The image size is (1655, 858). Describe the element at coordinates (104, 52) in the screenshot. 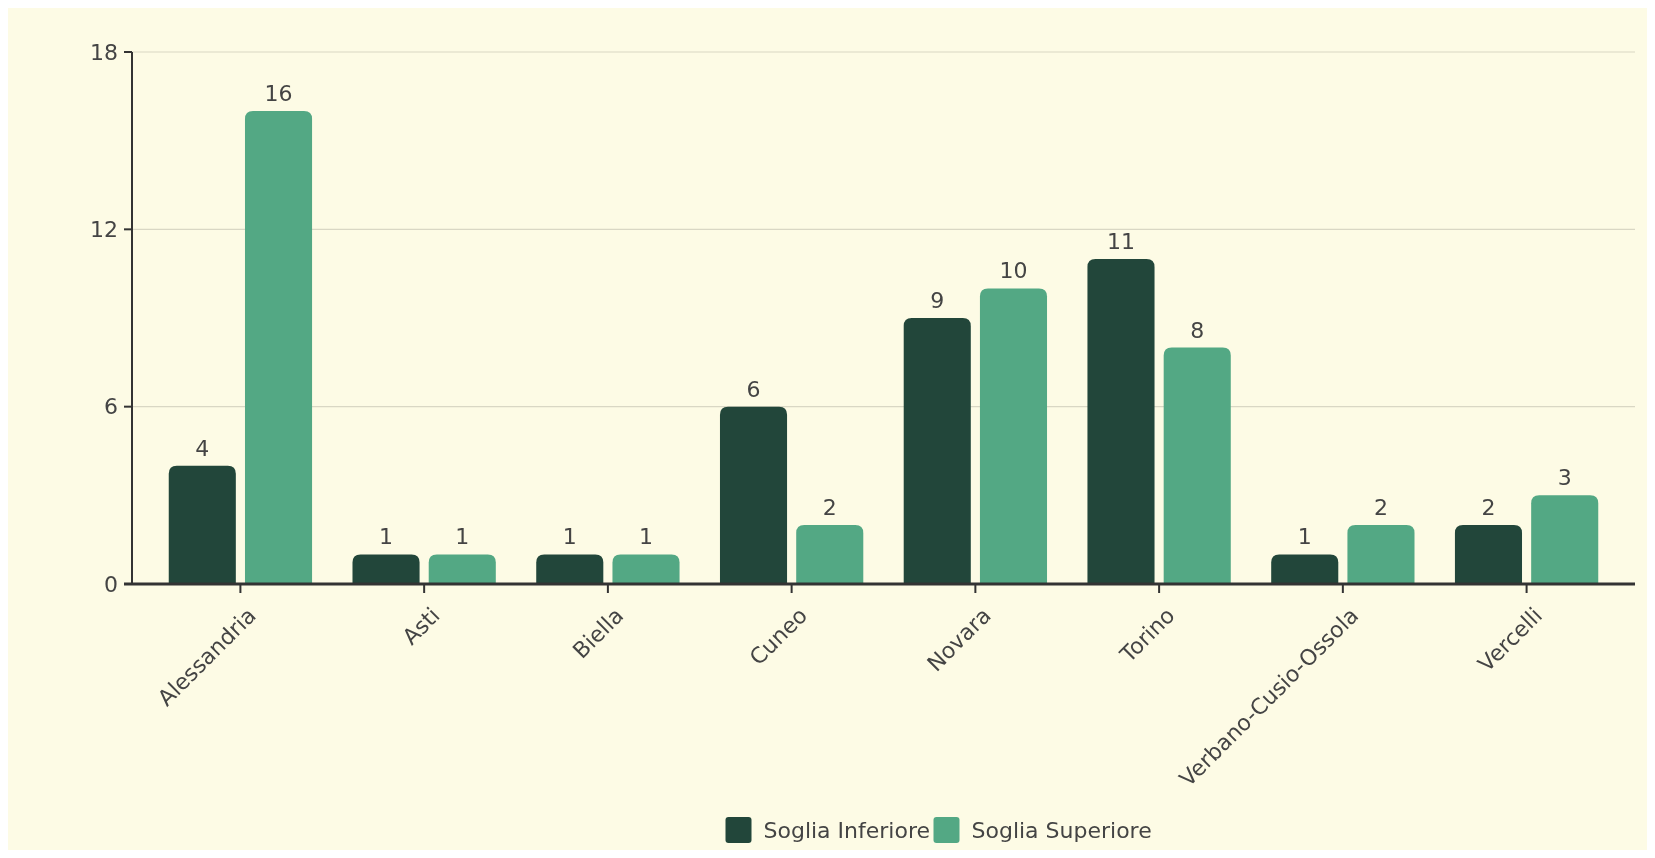

I see `y-tick-label: 18` at that location.